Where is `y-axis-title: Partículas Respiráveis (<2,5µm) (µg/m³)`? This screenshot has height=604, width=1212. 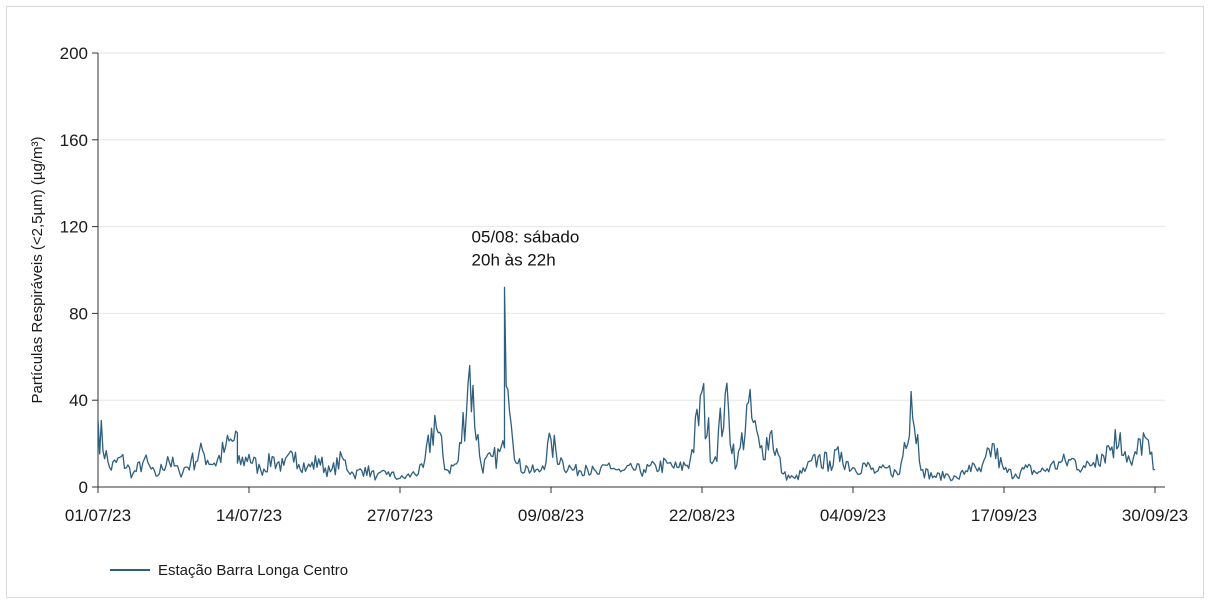 y-axis-title: Partículas Respiráveis (<2,5µm) (µg/m³) is located at coordinates (37, 270).